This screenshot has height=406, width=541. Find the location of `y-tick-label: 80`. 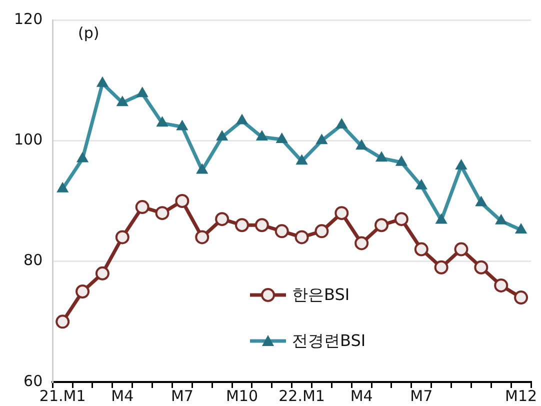

y-tick-label: 80 is located at coordinates (33, 260).